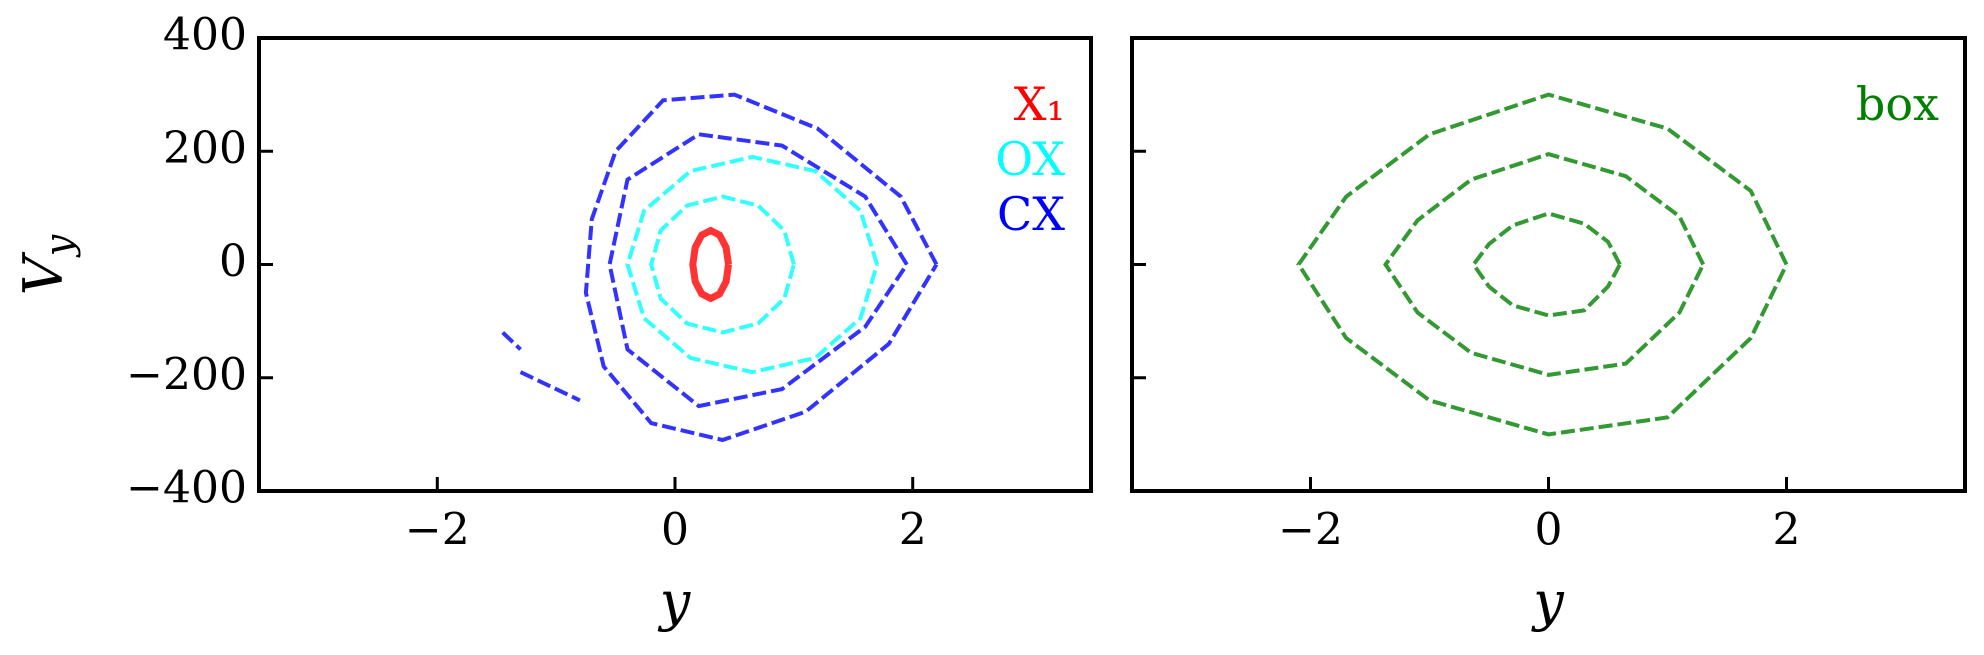  What do you see at coordinates (43, 273) in the screenshot?
I see `y-label-main: V` at bounding box center [43, 273].